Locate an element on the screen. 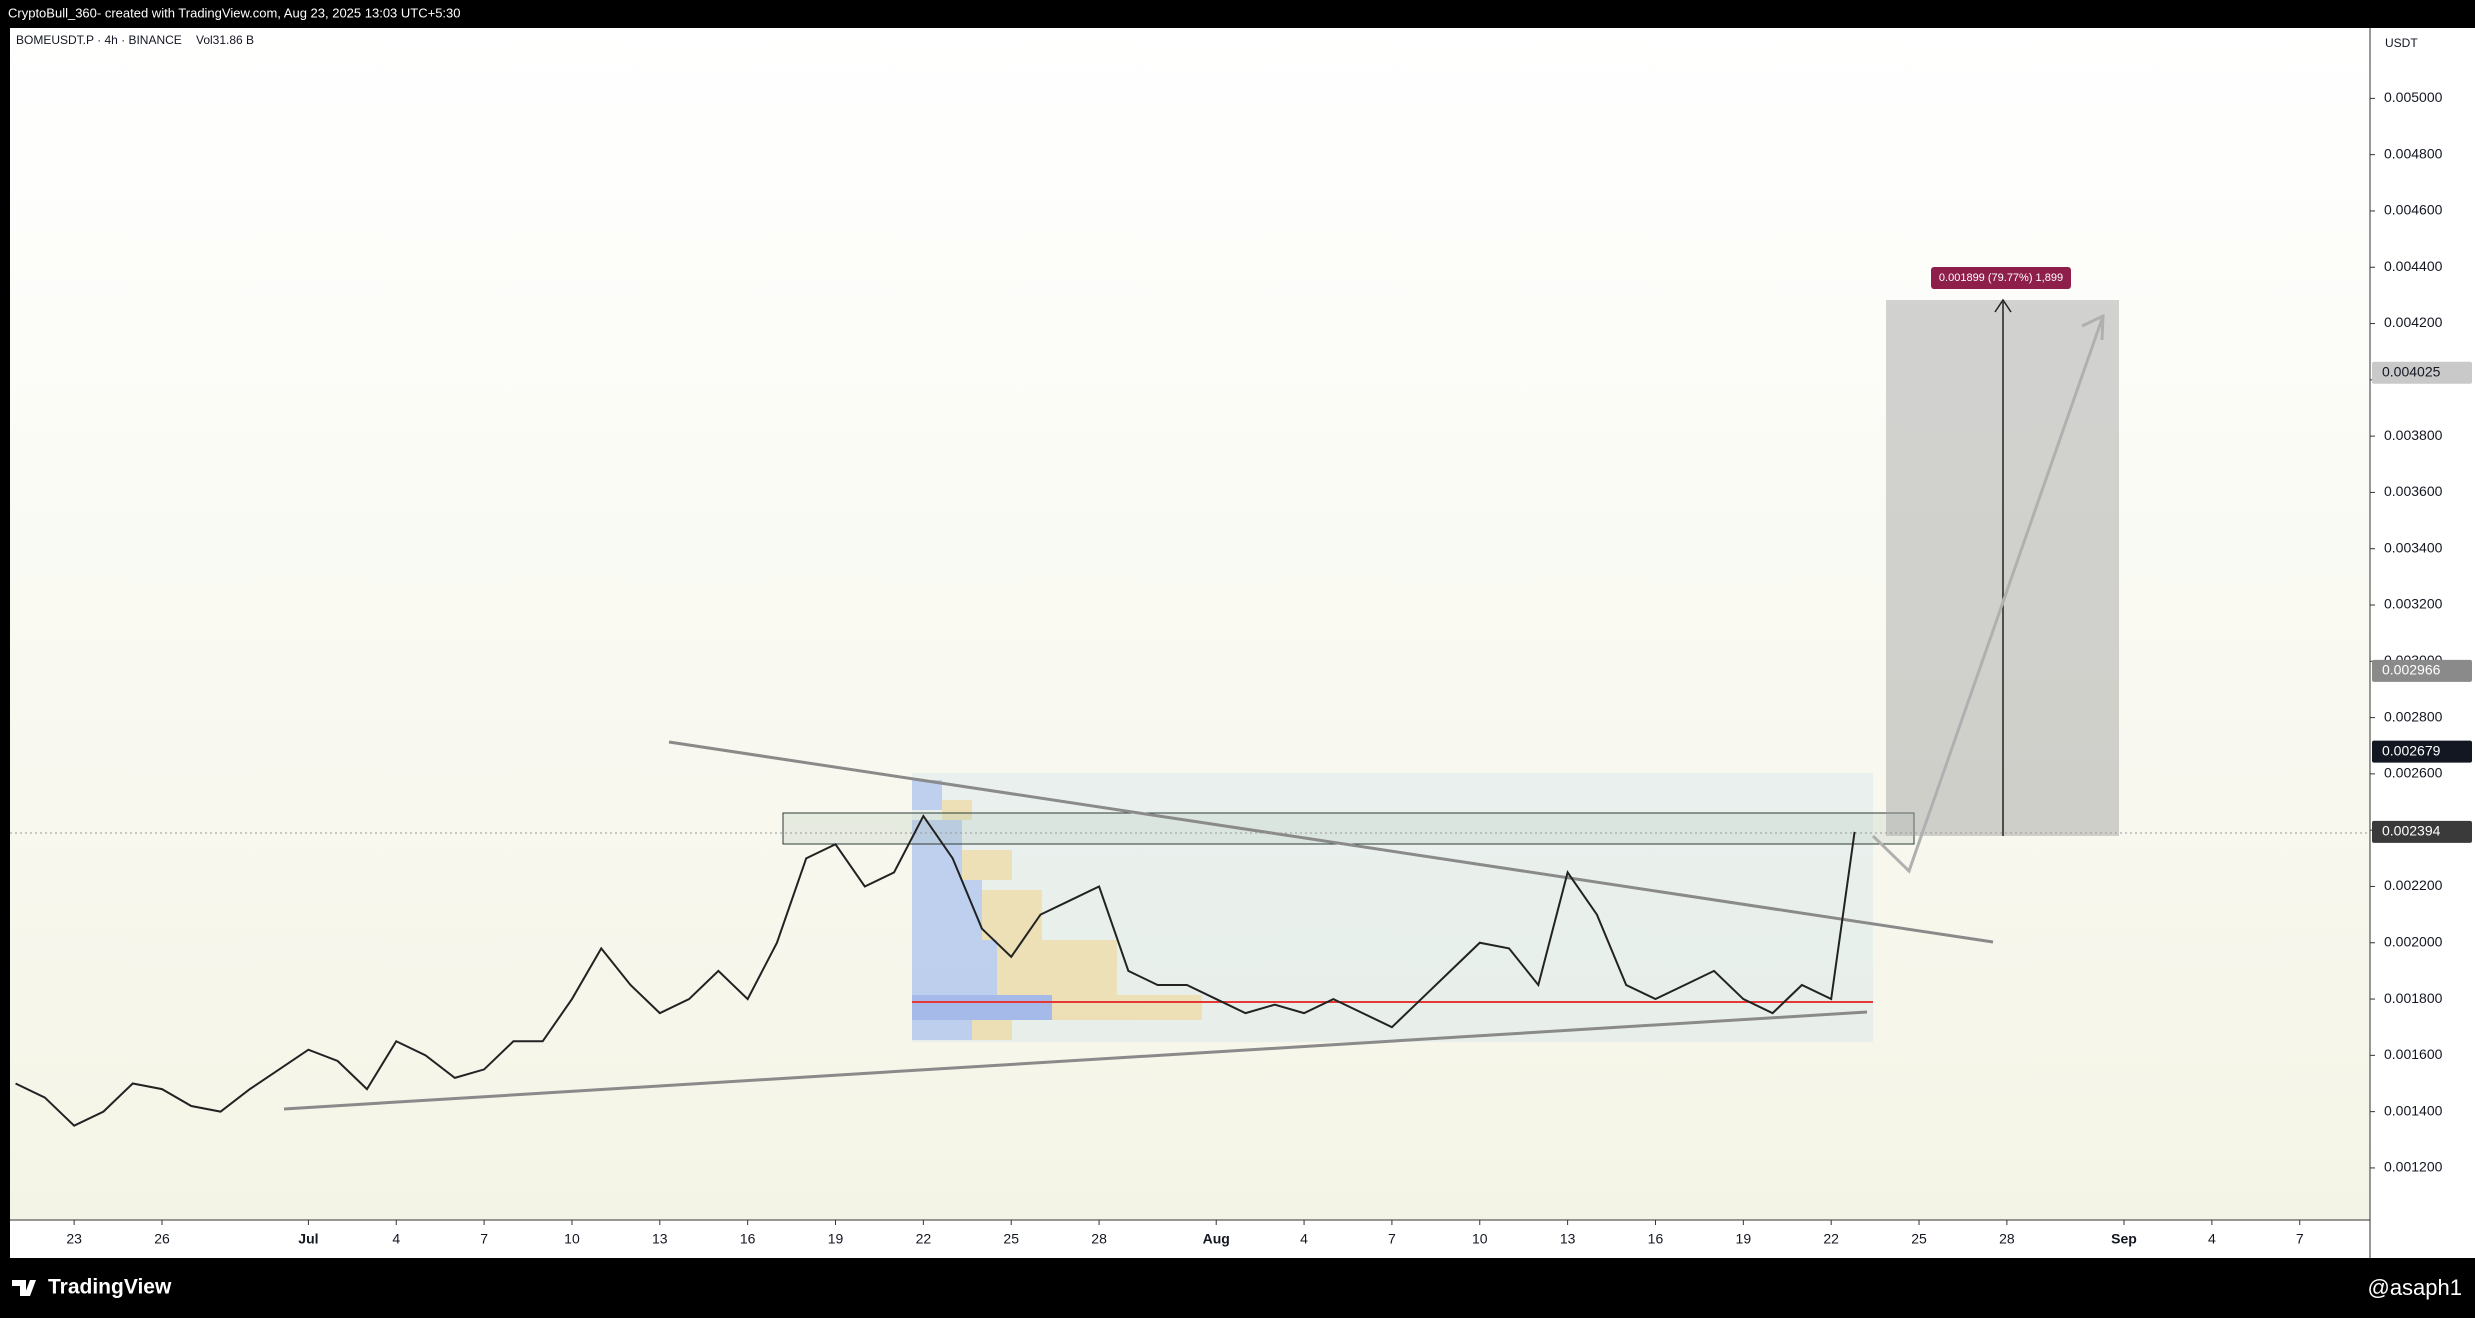 This screenshot has width=2475, height=1318. currency: USDT is located at coordinates (2401, 43).